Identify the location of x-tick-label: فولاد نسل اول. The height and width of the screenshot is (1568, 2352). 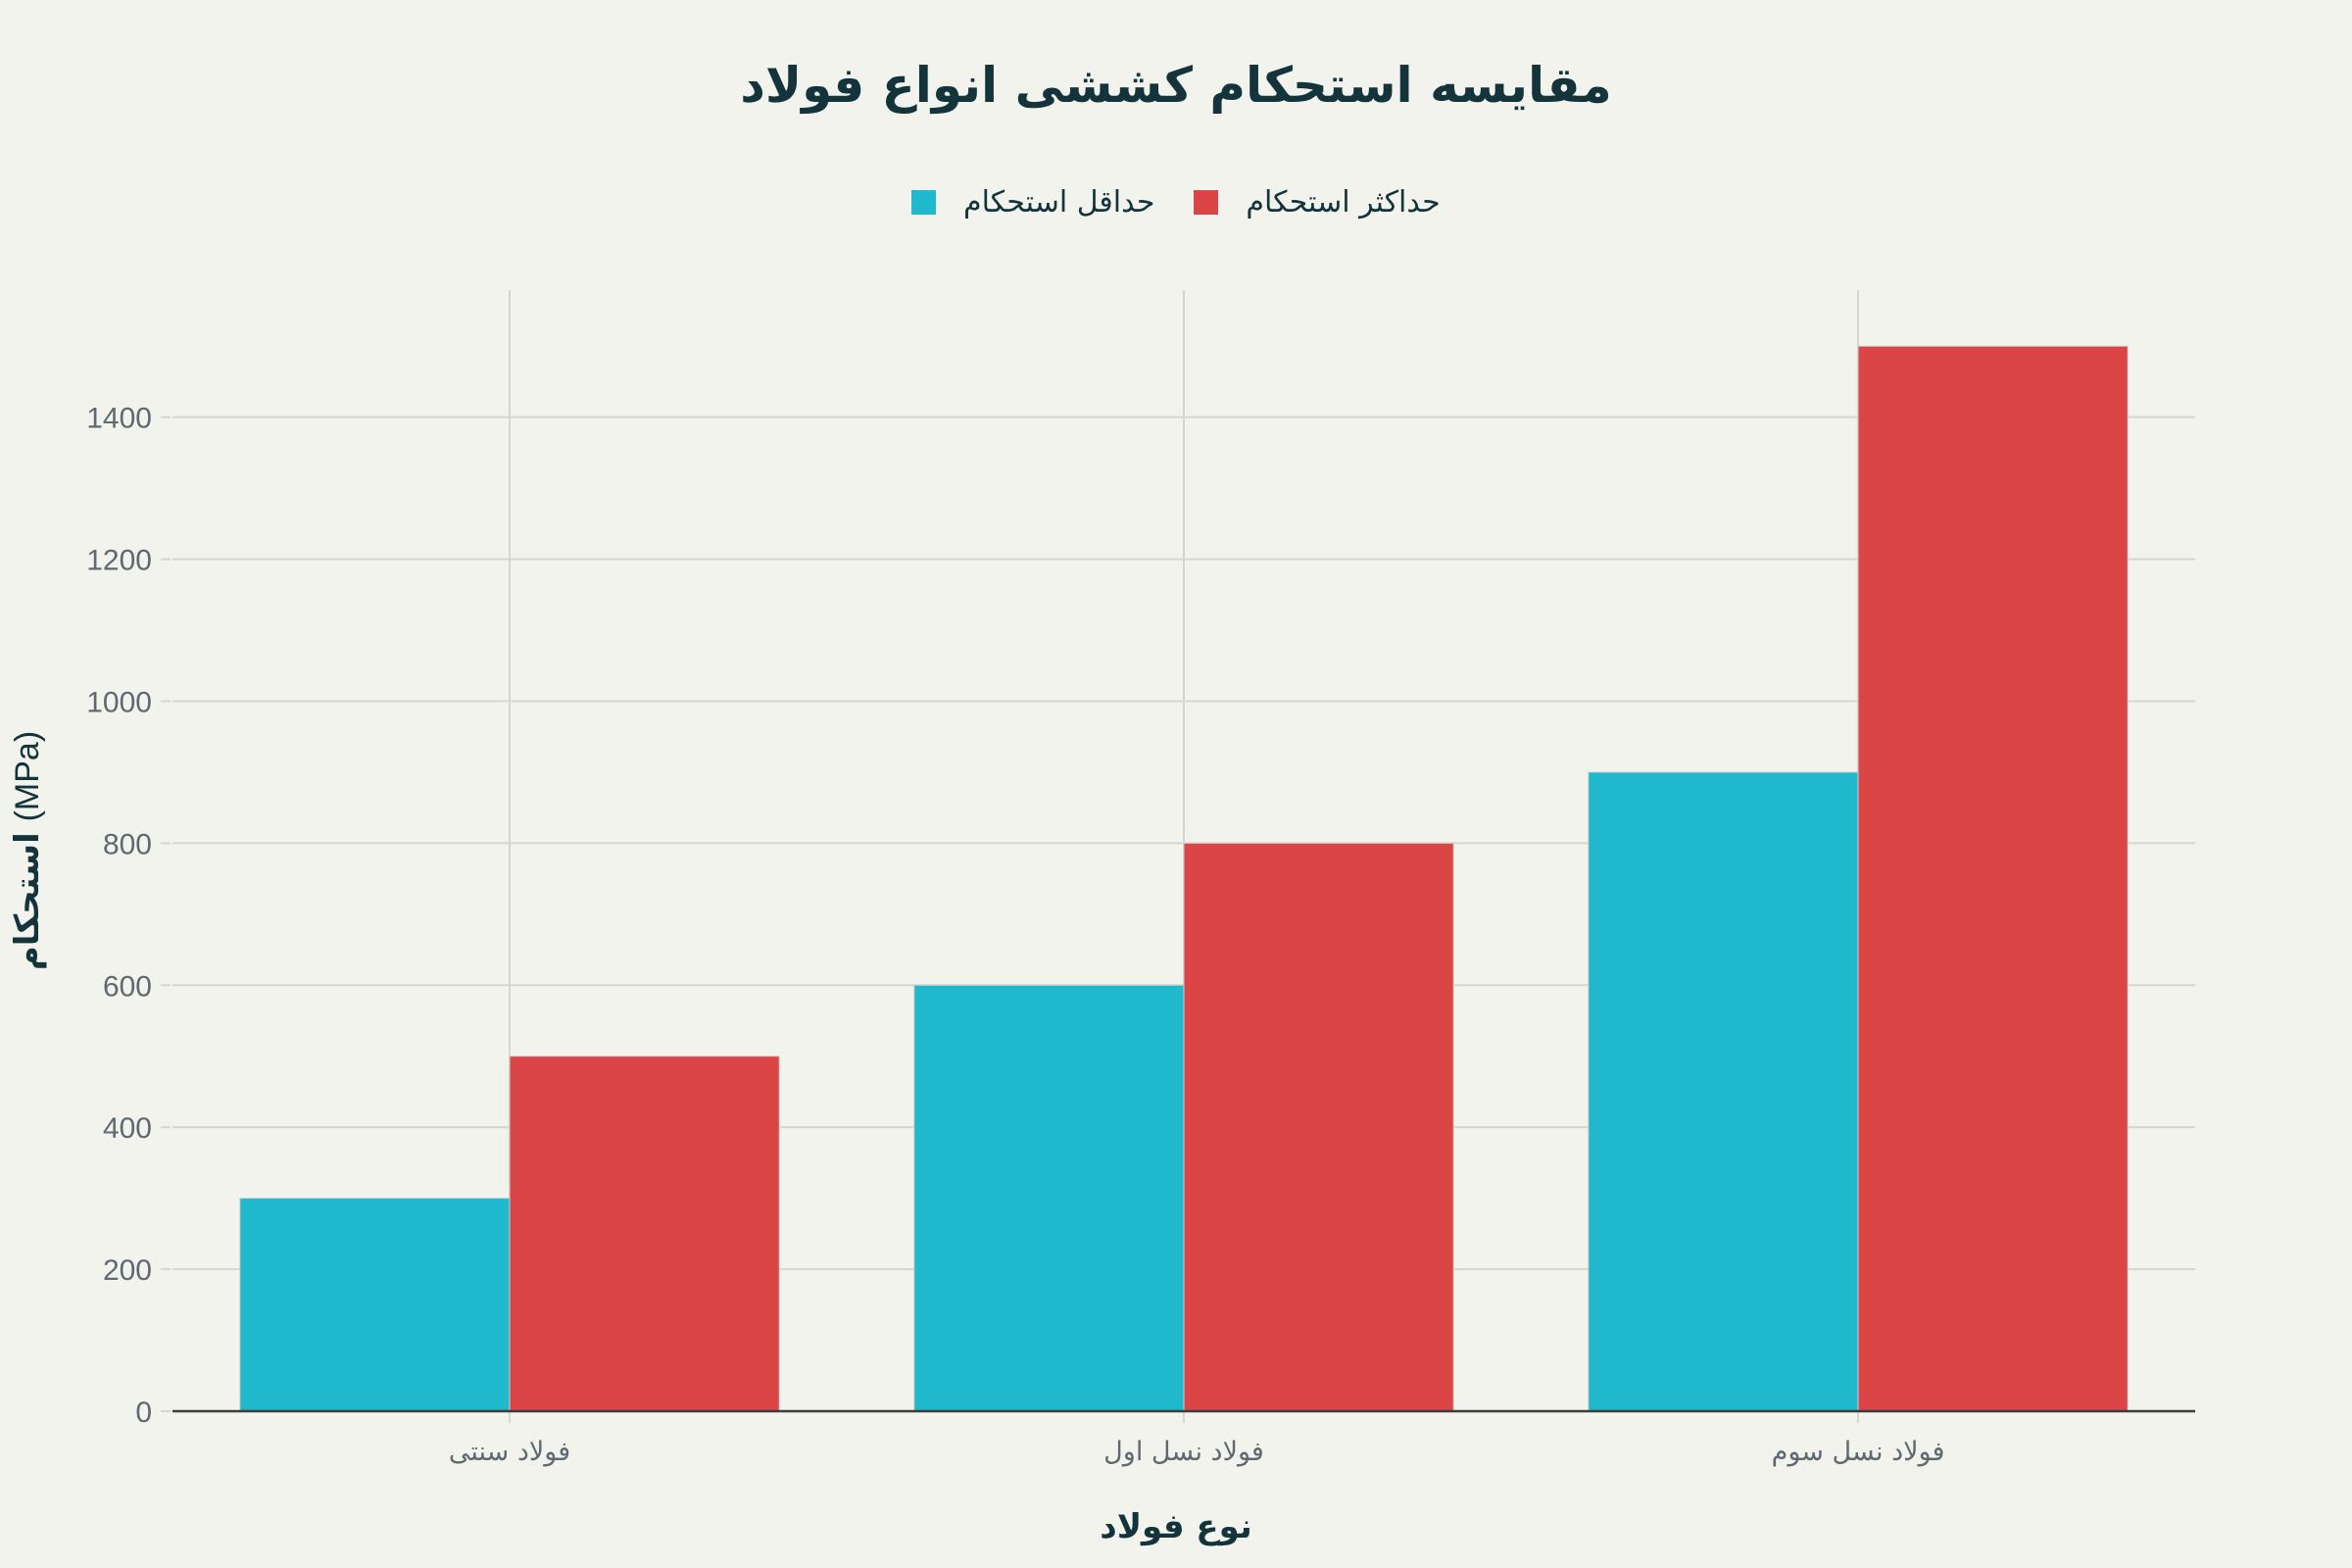
(1183, 1452).